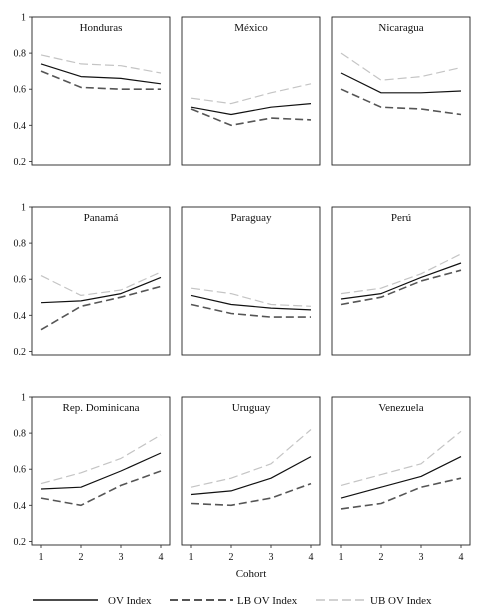  Describe the element at coordinates (251, 218) in the screenshot. I see `panel-title: Paraguay` at that location.